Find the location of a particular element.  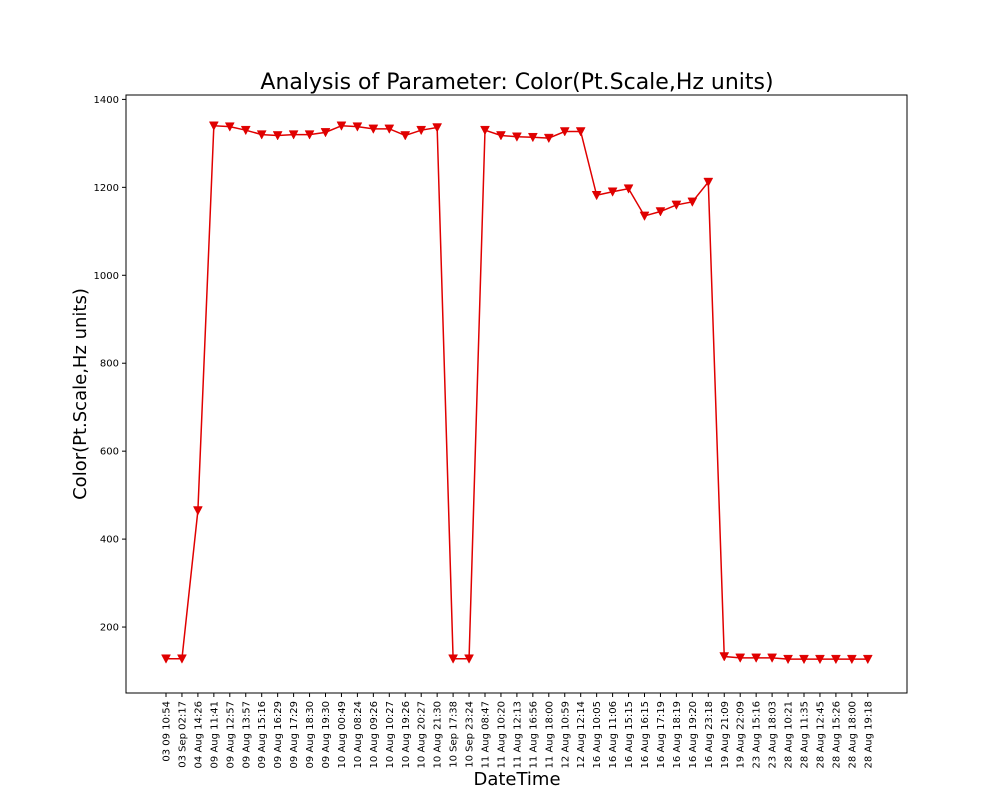

x-tick-label: 10 Aug 19:26 is located at coordinates (406, 734).